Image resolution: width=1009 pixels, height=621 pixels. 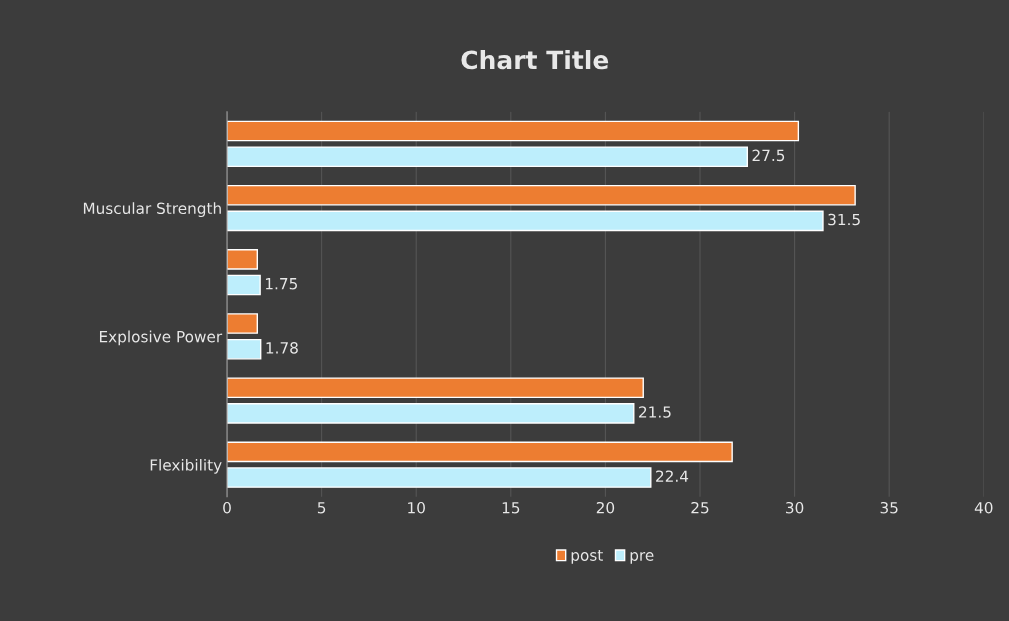 What do you see at coordinates (605, 507) in the screenshot?
I see `x-tick-label: 20` at bounding box center [605, 507].